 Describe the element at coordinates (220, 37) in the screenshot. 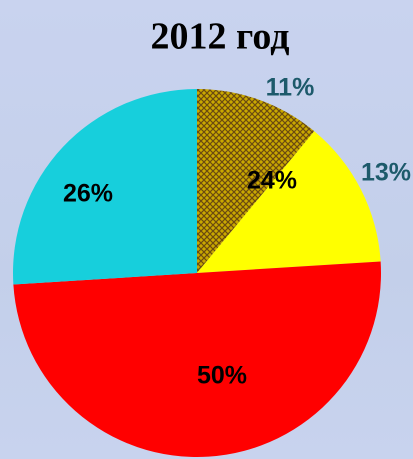

I see `chart-title: 2012 год` at that location.